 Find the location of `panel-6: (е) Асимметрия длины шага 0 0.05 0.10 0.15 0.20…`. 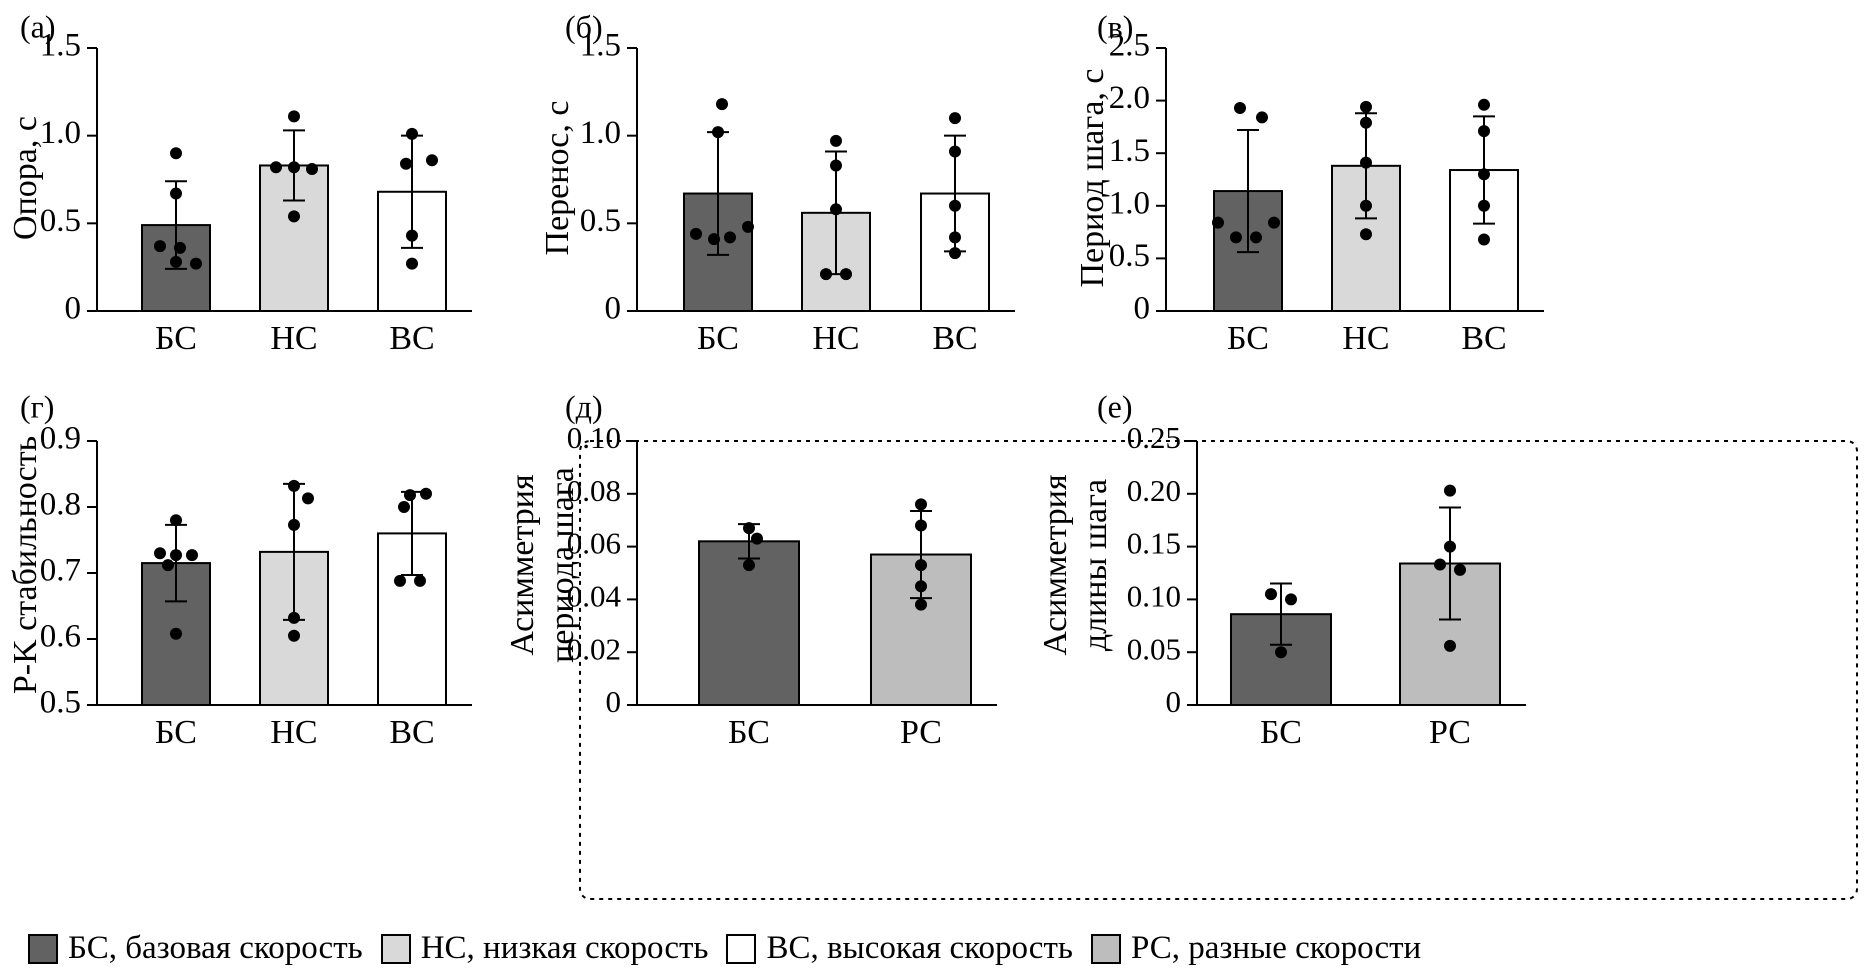

panel-6: (е) Асимметрия длины шага 0 0.05 0.10 0.15 0.20… is located at coordinates (1281, 569).